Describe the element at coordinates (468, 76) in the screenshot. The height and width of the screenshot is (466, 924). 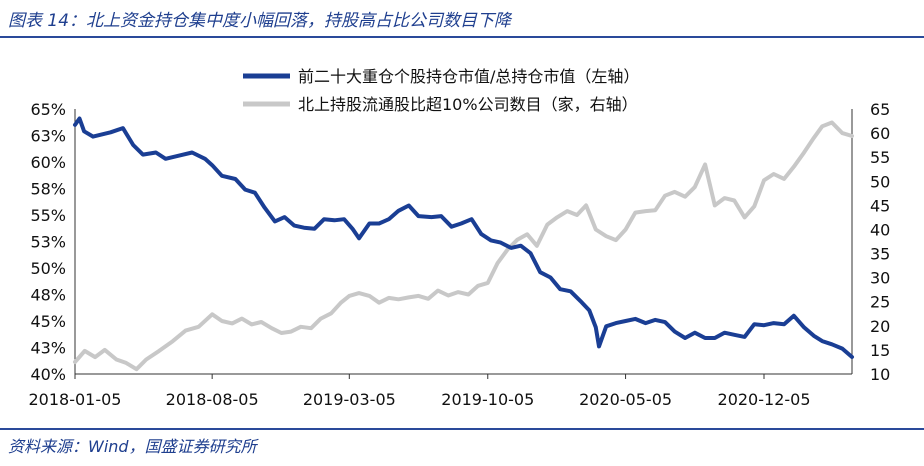
I see `legend-label-top20-share: 前二十大重仓个股持仓市值/总持仓市值（左轴）` at that location.